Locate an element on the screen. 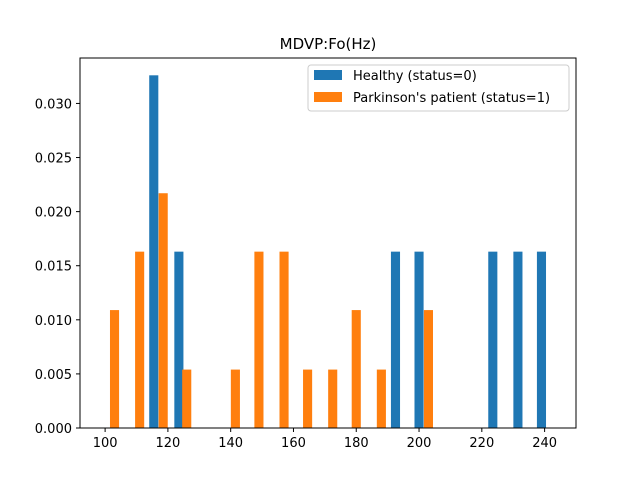 This screenshot has width=640, height=480. legend-label-parkinsons: Parkinson's patient (status=1) is located at coordinates (451, 98).